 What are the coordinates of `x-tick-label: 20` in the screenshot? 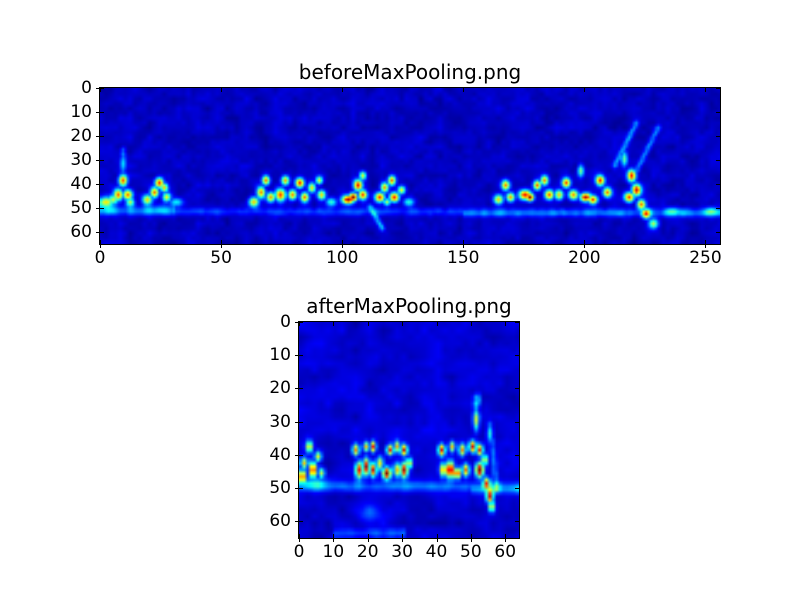 It's located at (367, 552).